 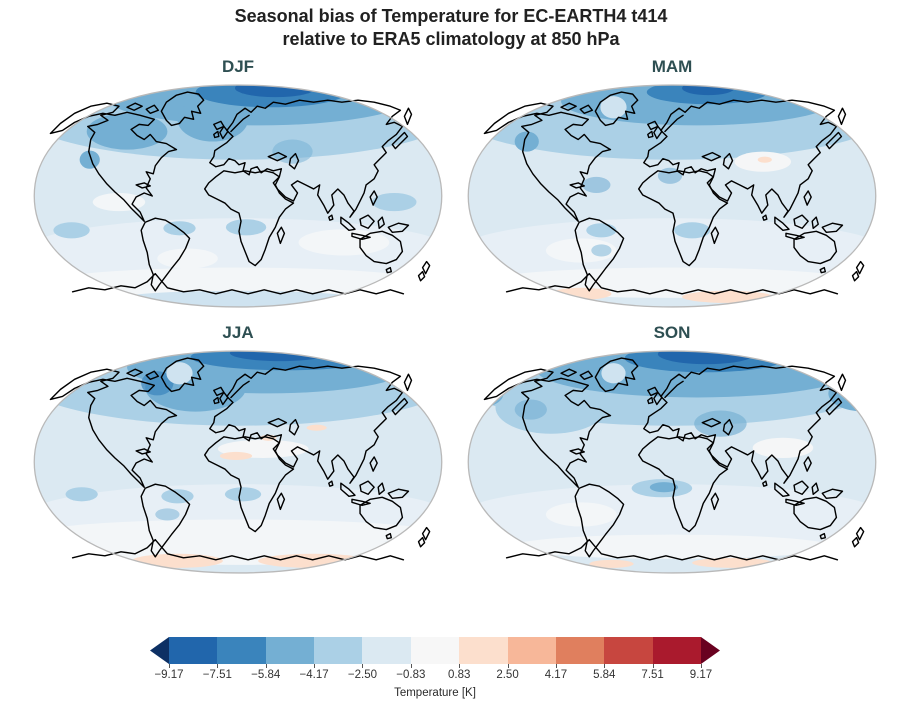 I want to click on map-son, so click(x=672, y=462).